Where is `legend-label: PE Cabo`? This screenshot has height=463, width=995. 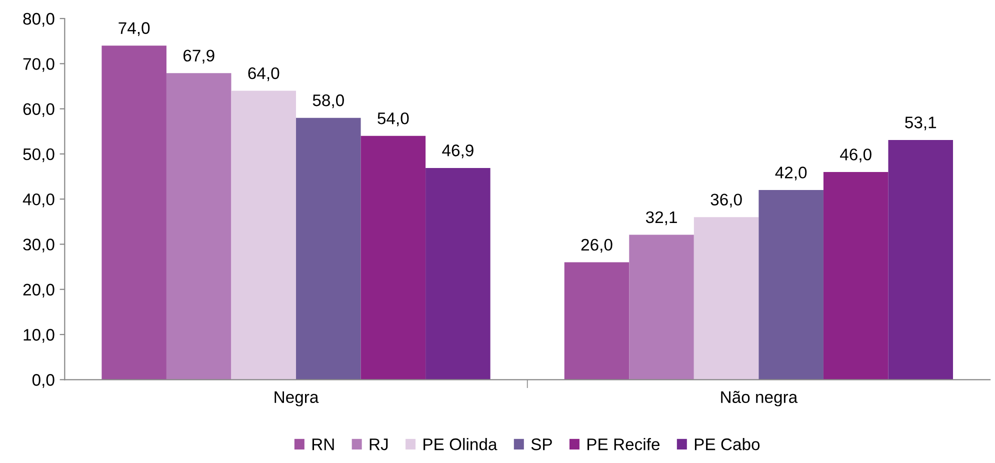 legend-label: PE Cabo is located at coordinates (727, 444).